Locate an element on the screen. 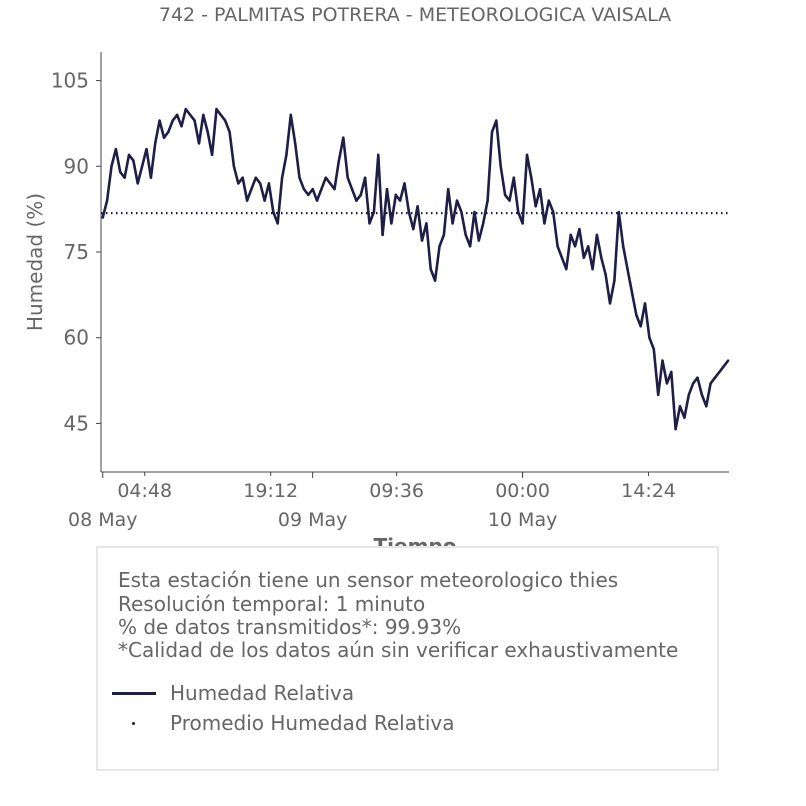  y-tick-label: 105 is located at coordinates (70, 81).